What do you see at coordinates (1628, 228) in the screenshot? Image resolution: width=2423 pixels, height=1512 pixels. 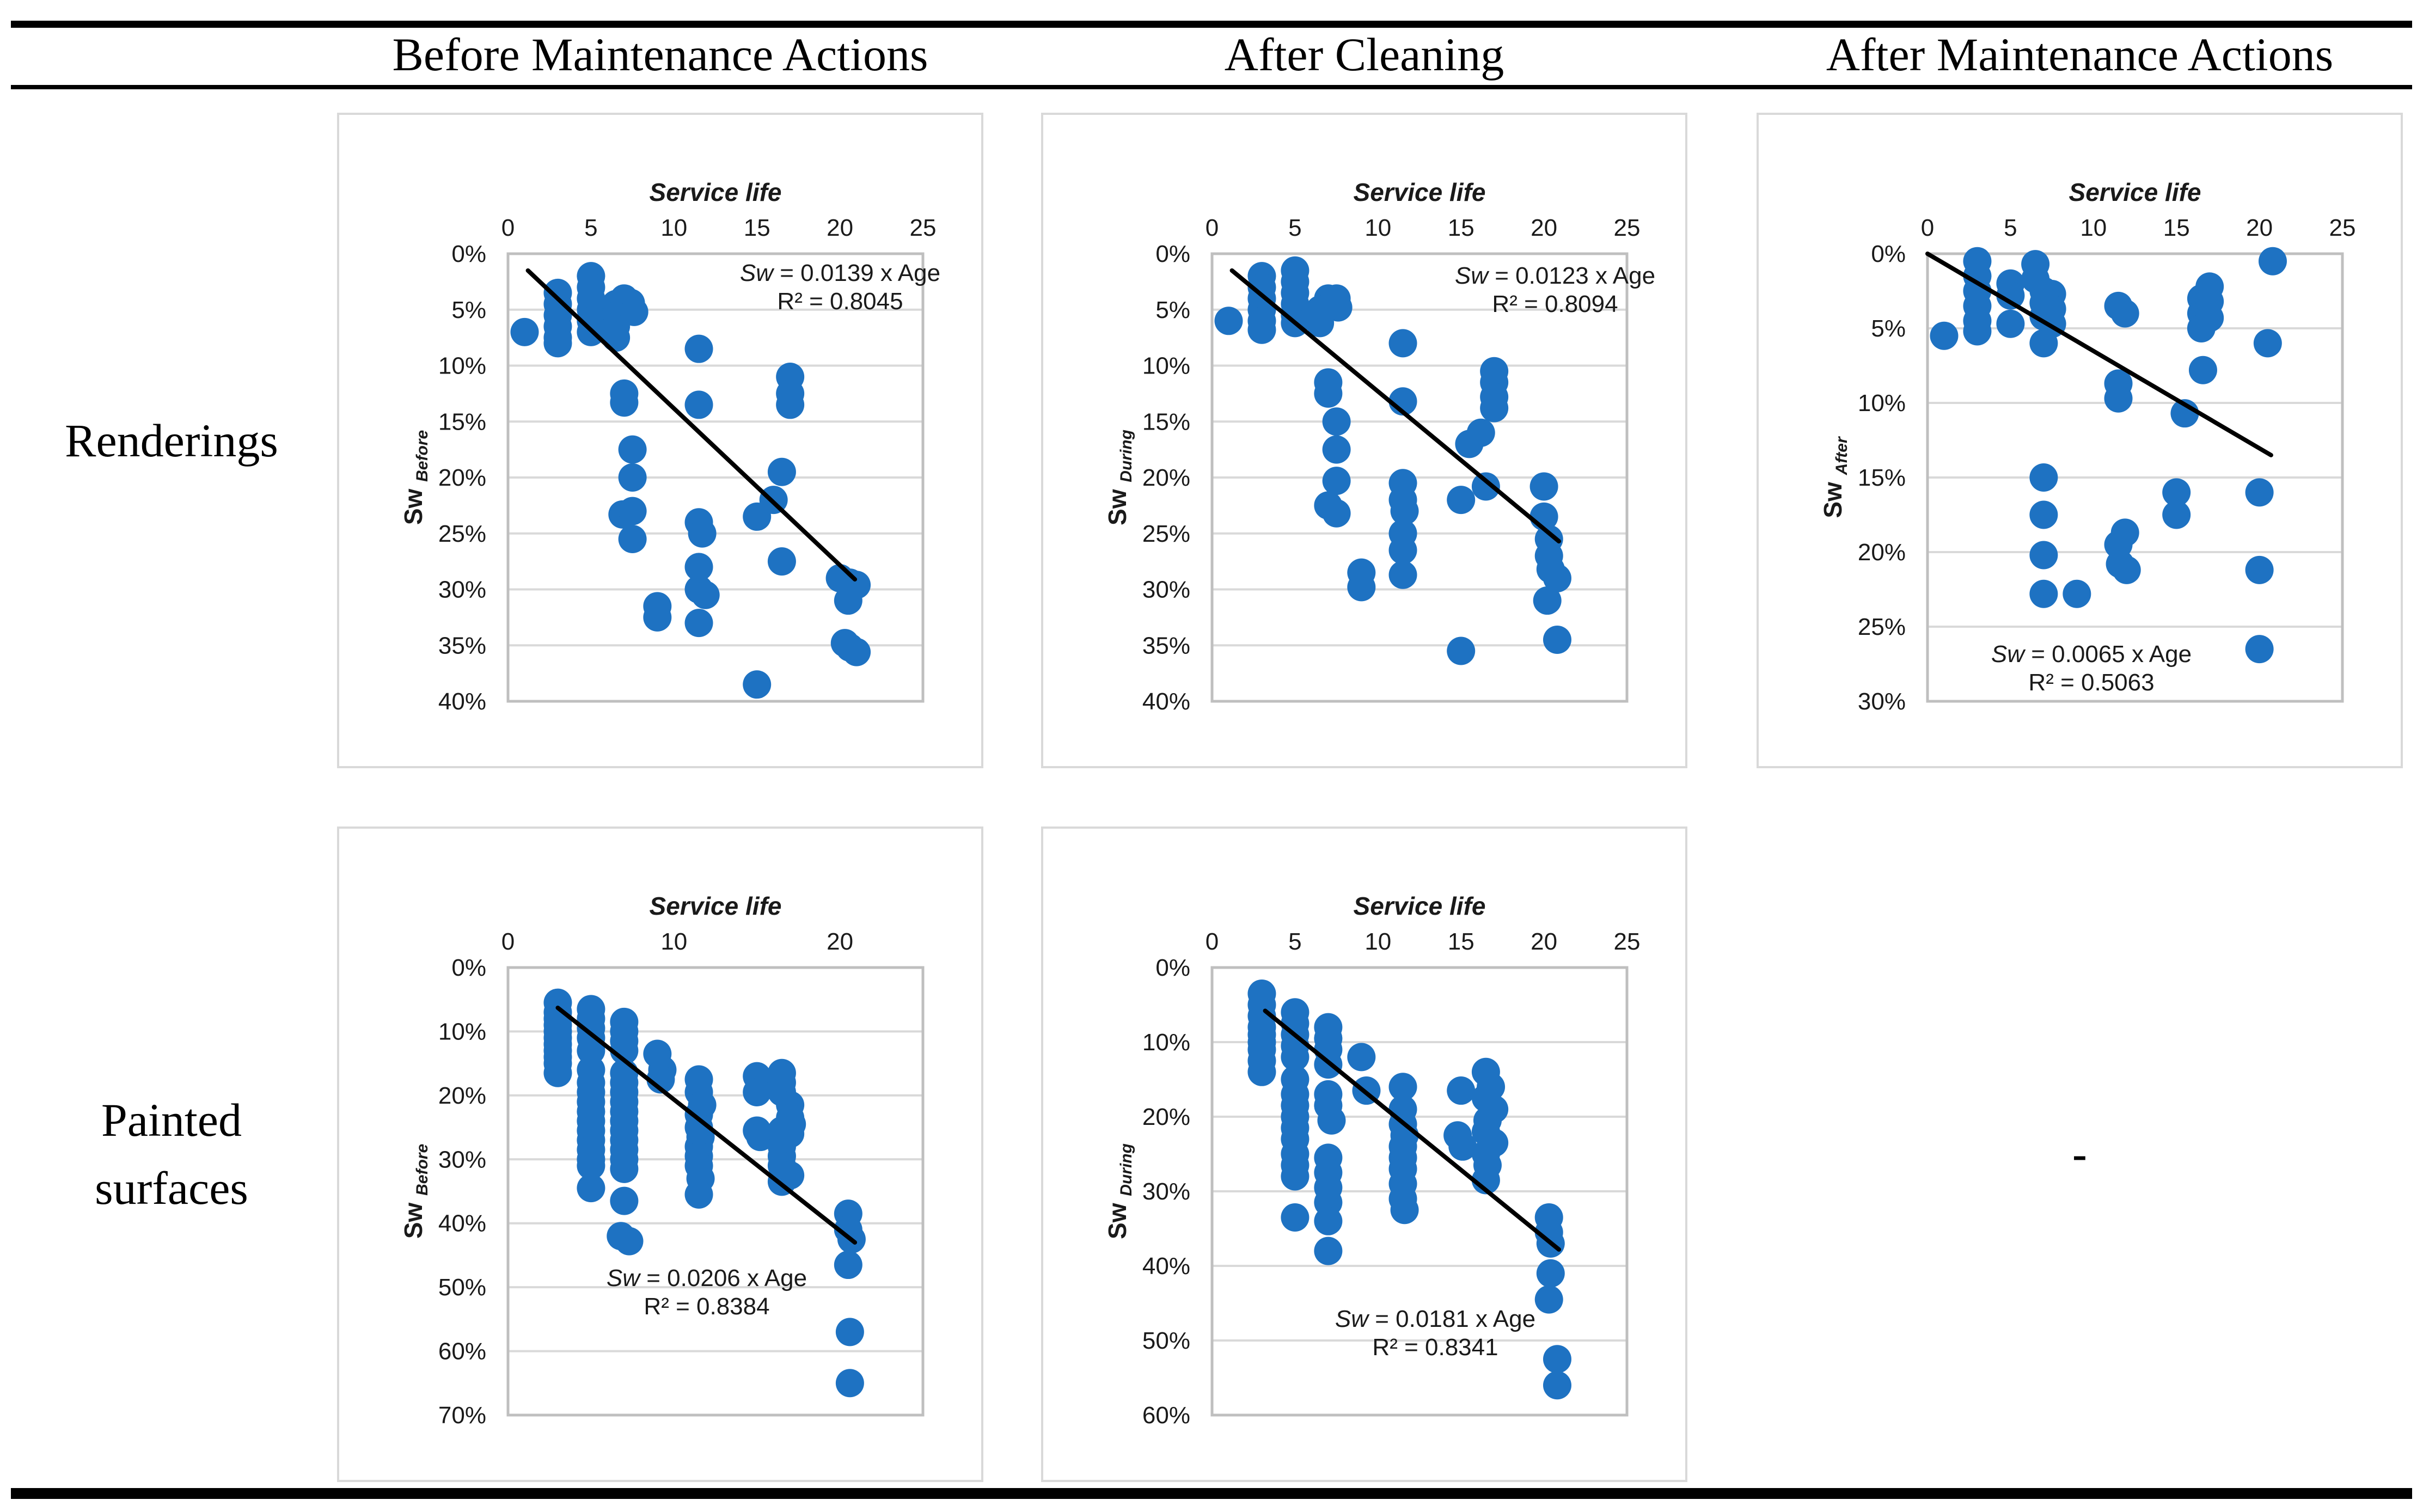 I see `x-tick-label: 25` at bounding box center [1628, 228].